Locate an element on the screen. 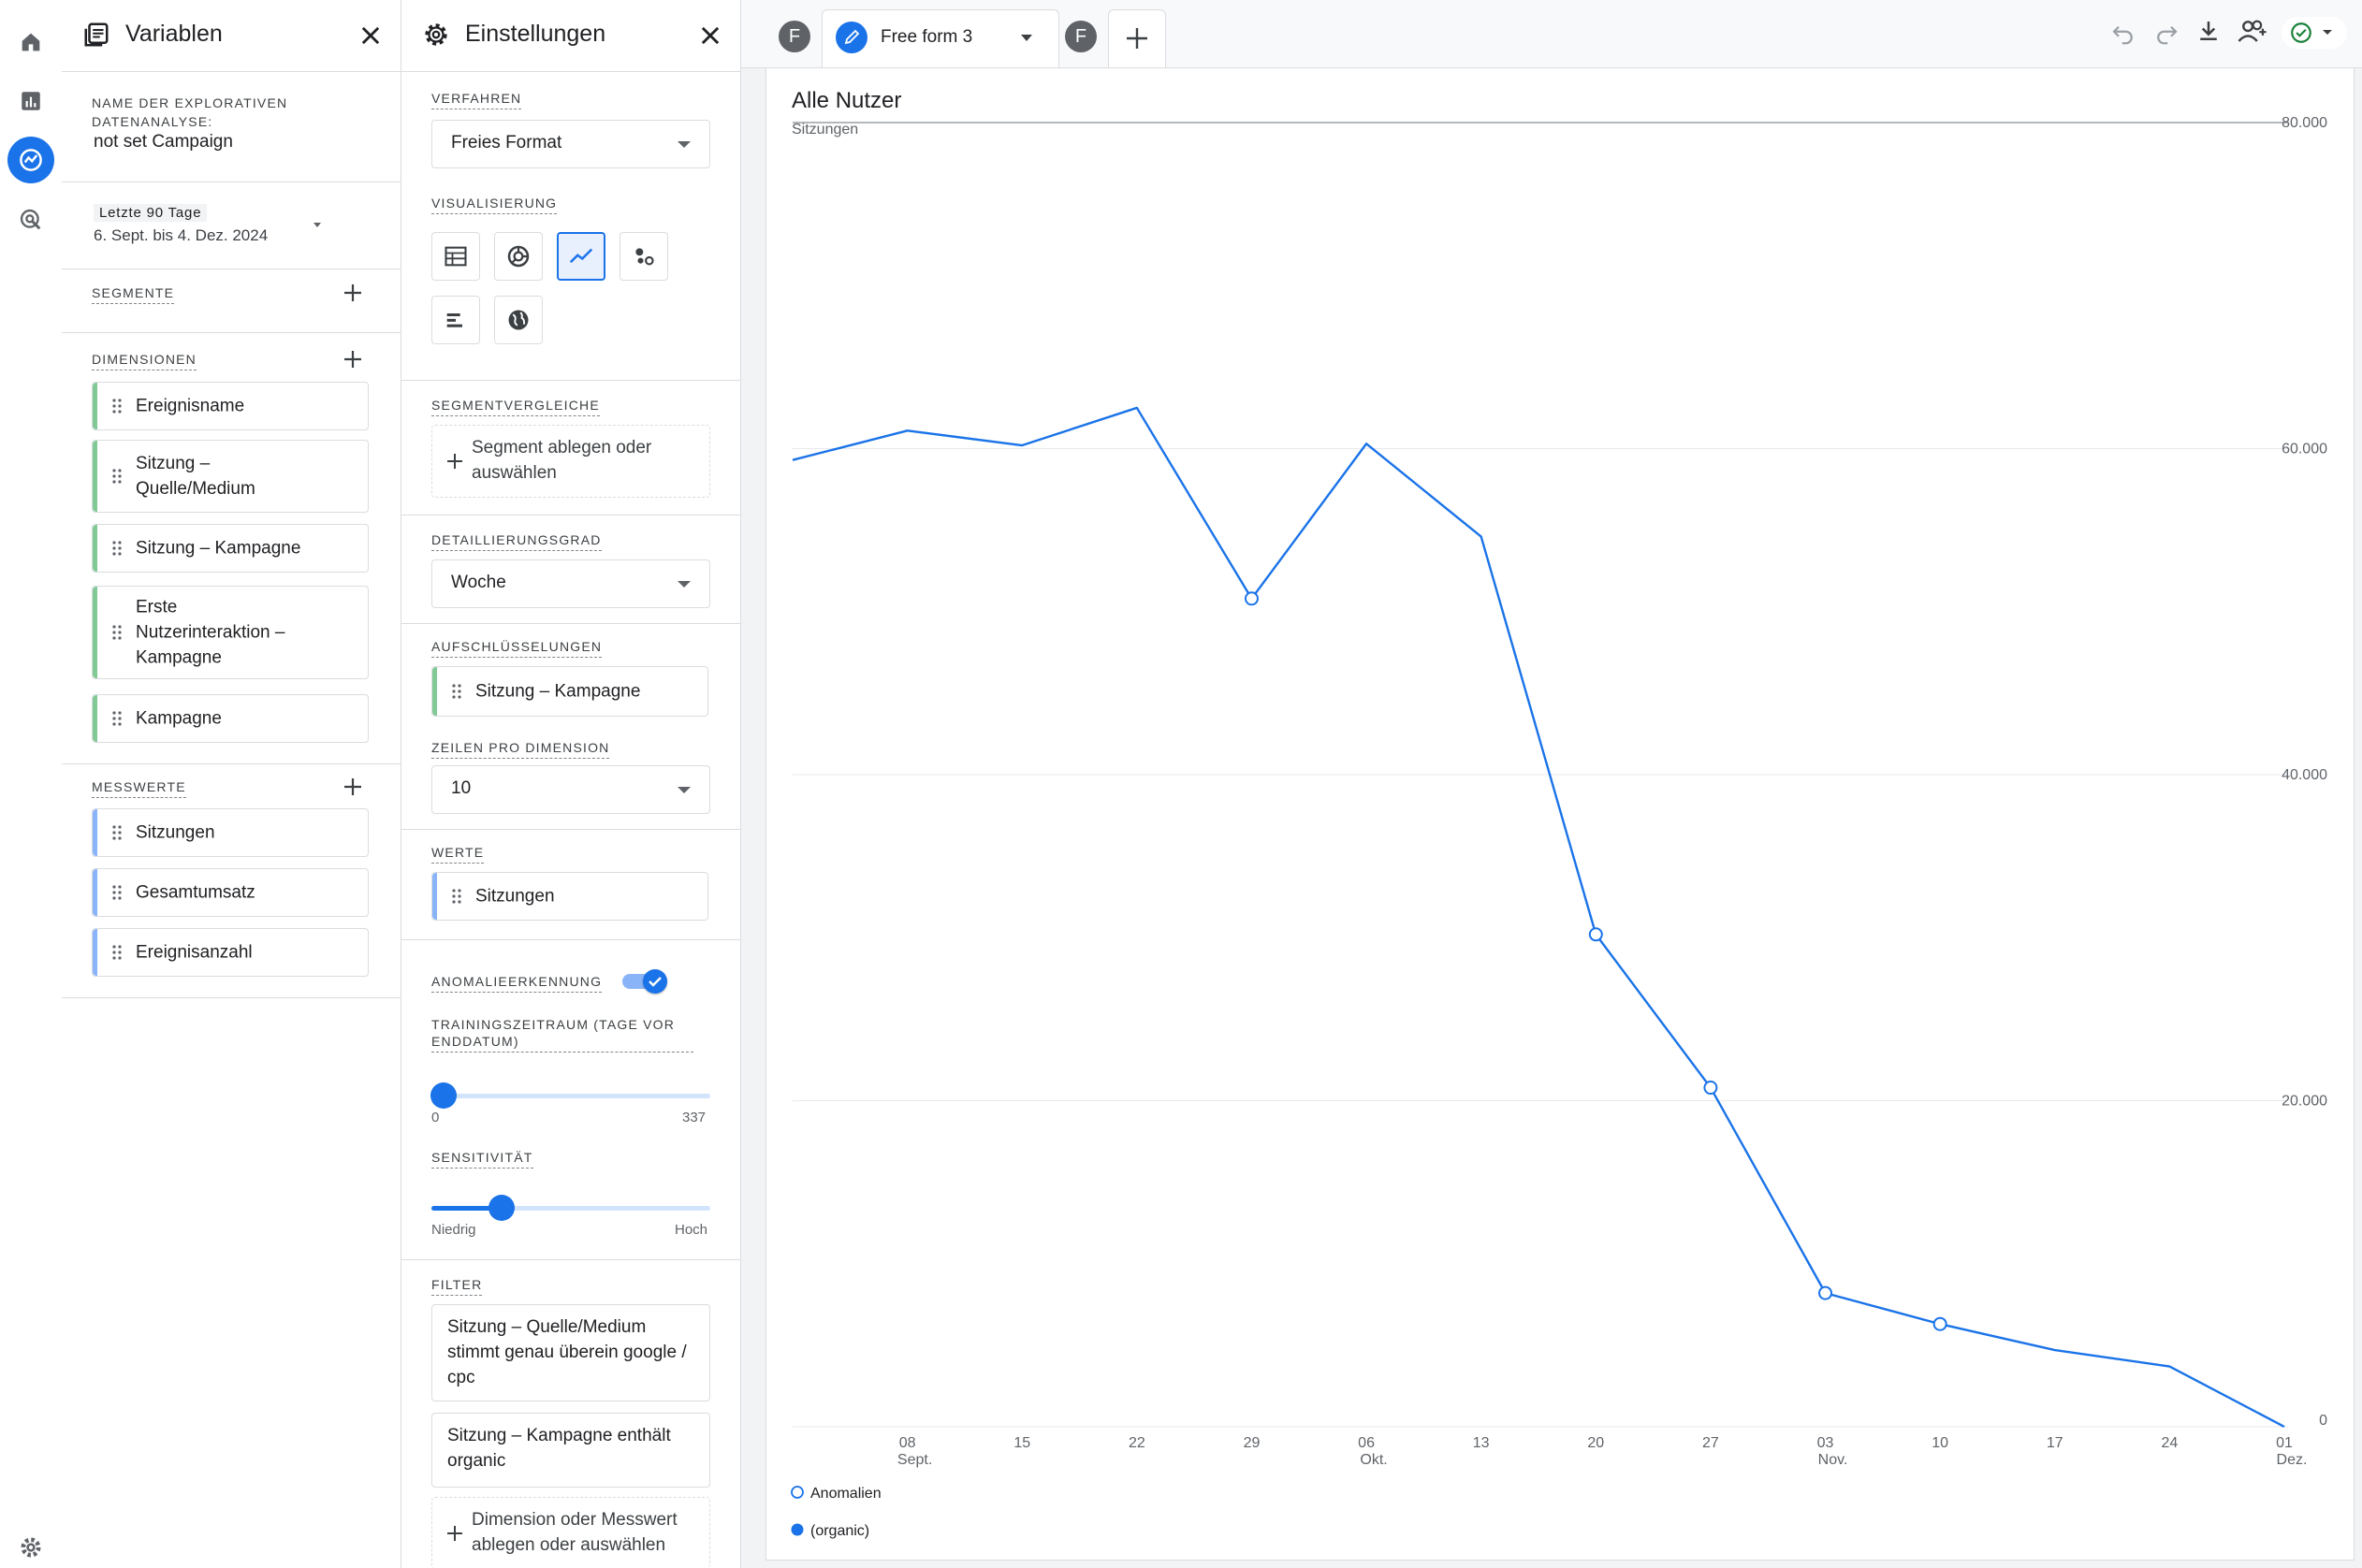 The height and width of the screenshot is (1568, 2362). viz-table-button is located at coordinates (455, 256).